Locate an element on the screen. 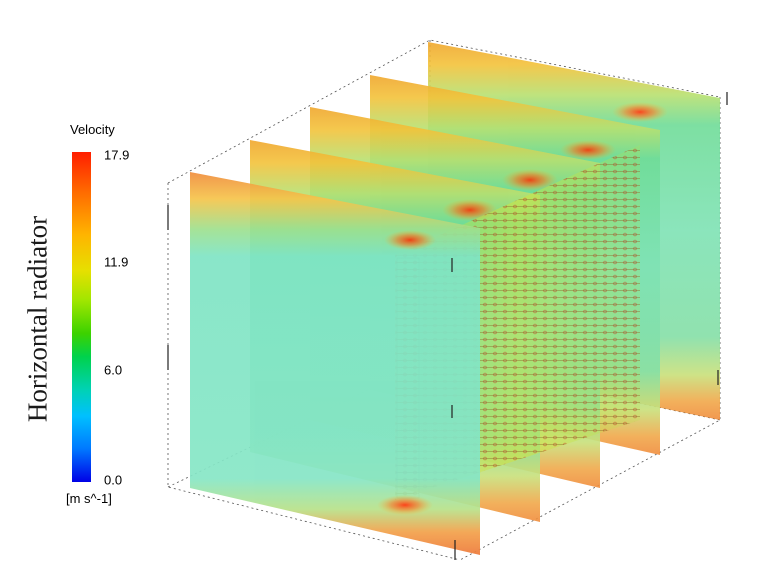  legend-tick-upper: 11.9 is located at coordinates (116, 262).